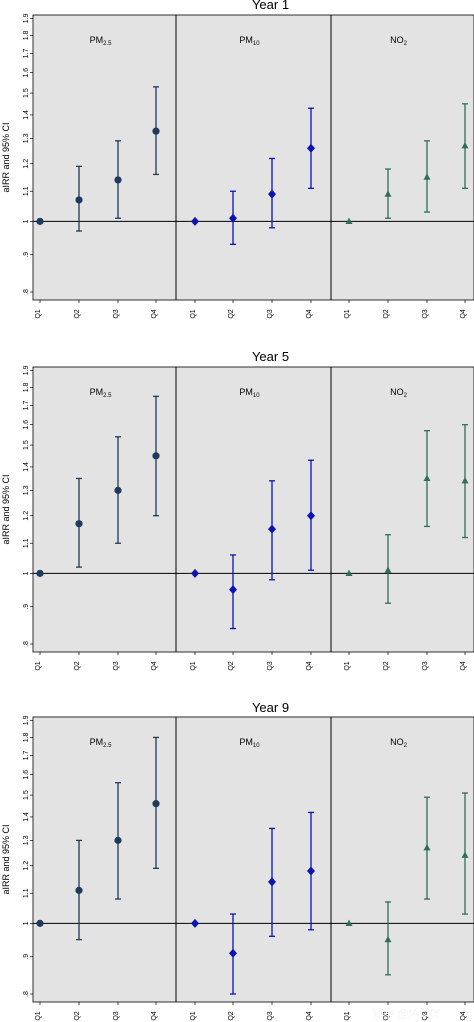  I want to click on watermark: 知乎 @JACKY, so click(406, 1013).